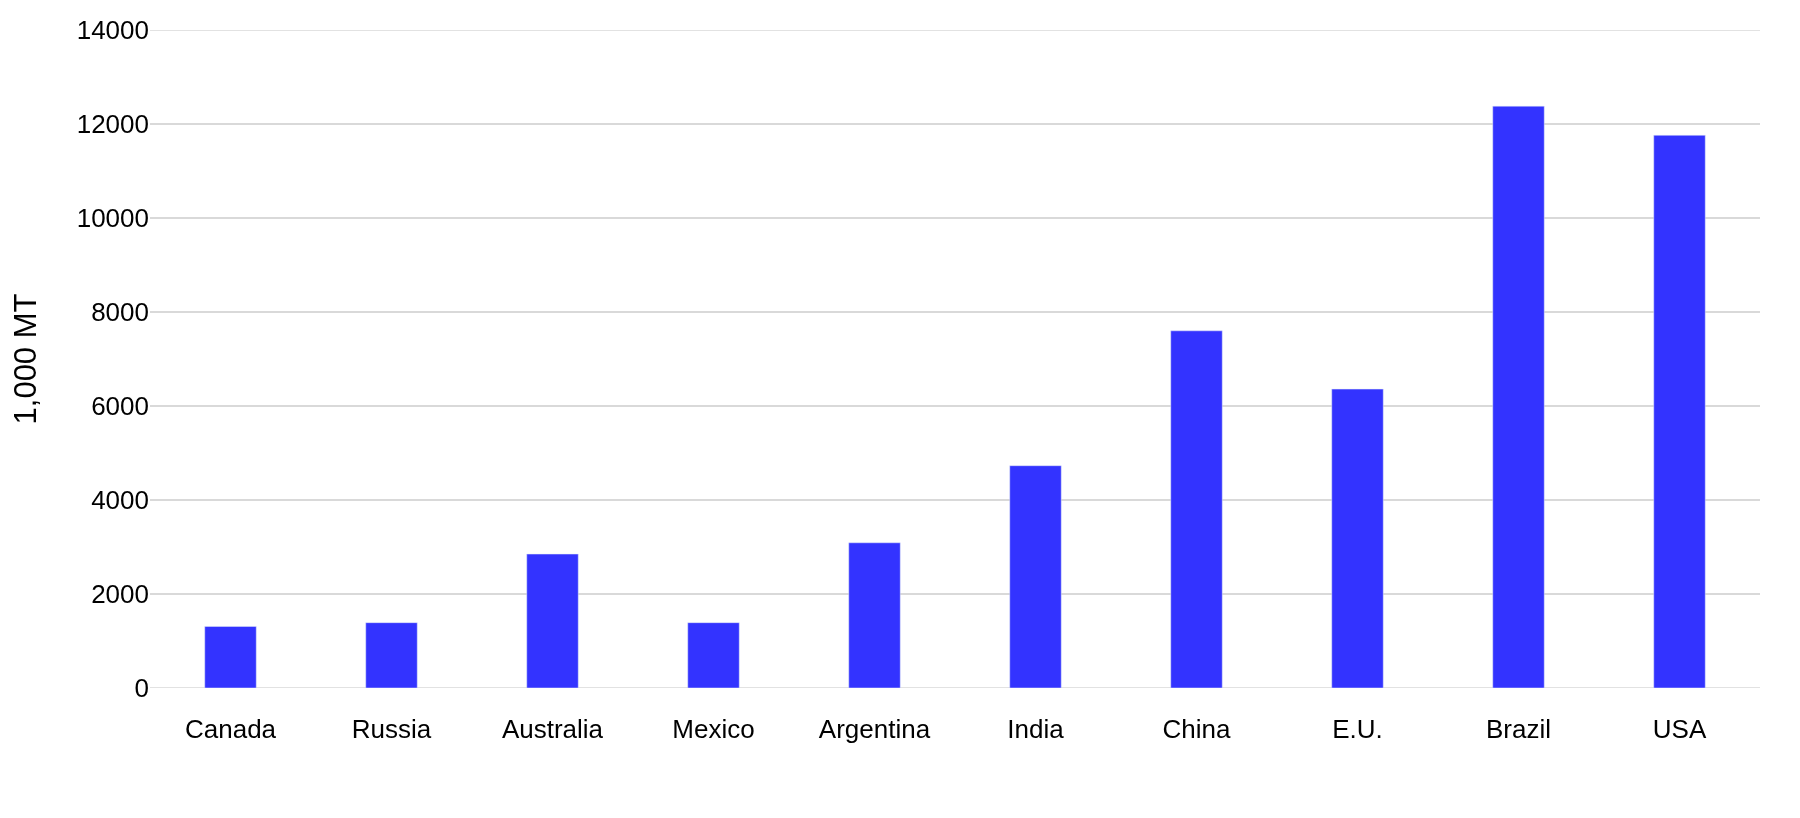 The width and height of the screenshot is (1800, 818). I want to click on x-tick-label: E.U., so click(1357, 729).